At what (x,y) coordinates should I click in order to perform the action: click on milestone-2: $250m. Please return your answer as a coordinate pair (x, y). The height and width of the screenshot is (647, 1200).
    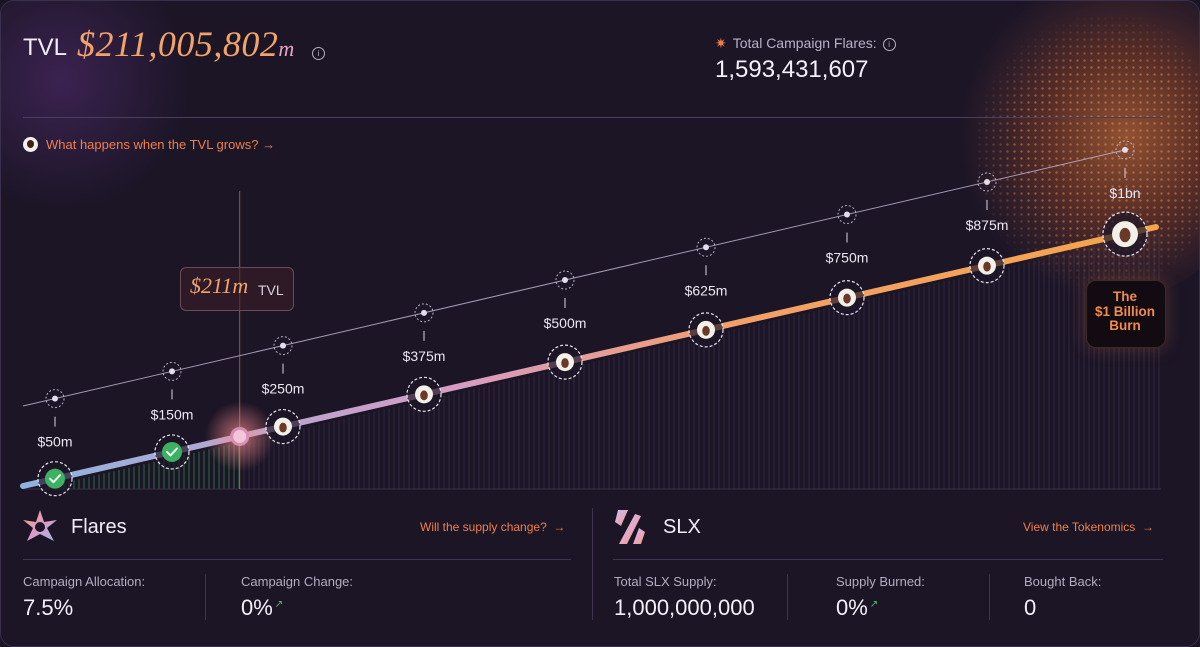
    Looking at the image, I should click on (283, 390).